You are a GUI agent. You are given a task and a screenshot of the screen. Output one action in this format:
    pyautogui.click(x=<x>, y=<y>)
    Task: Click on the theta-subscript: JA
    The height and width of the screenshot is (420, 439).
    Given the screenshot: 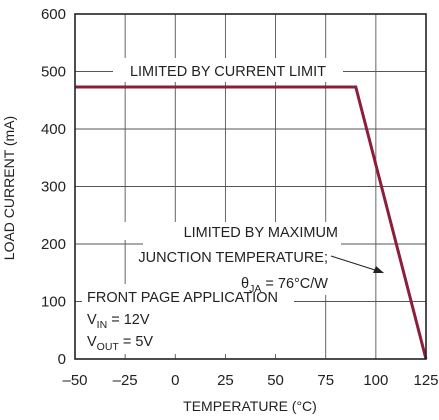 What is the action you would take?
    pyautogui.click(x=255, y=289)
    